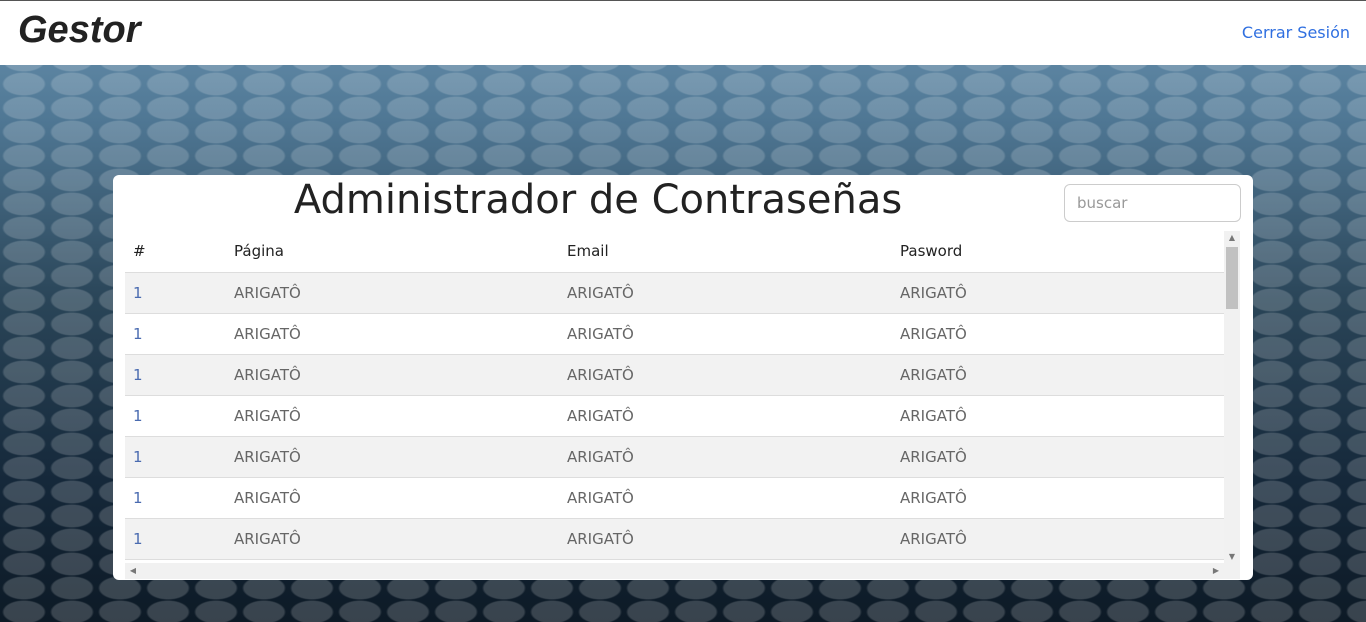  I want to click on vertical-scrollbar: ▲ ▼, so click(1232, 397).